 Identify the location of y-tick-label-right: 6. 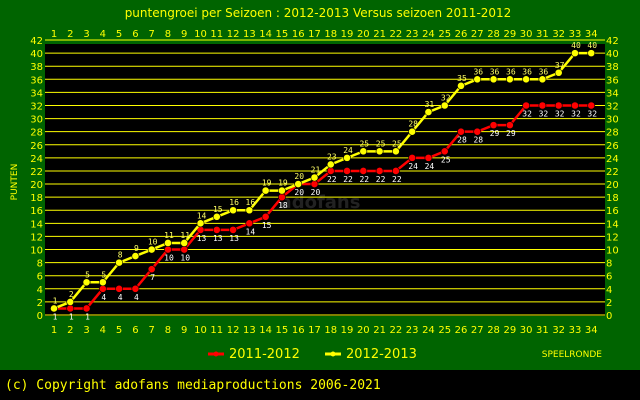
(609, 277).